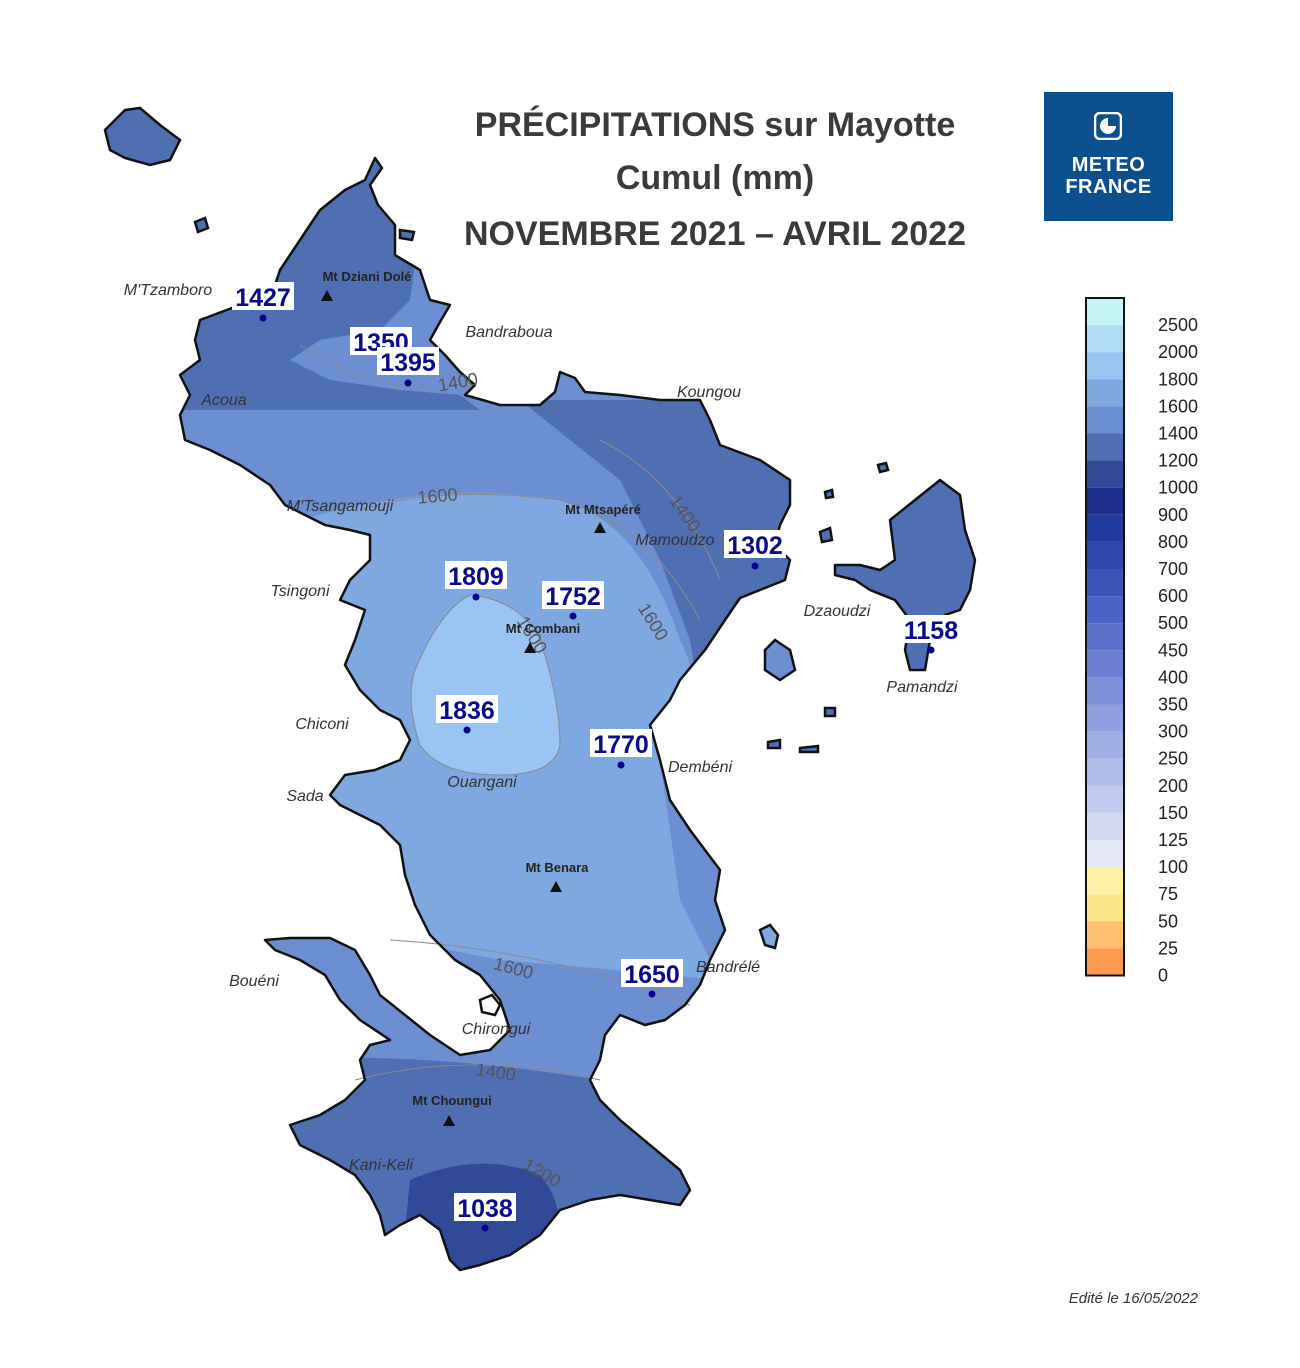 The image size is (1300, 1368). Describe the element at coordinates (407, 235) in the screenshot. I see `islet-small-b` at that location.